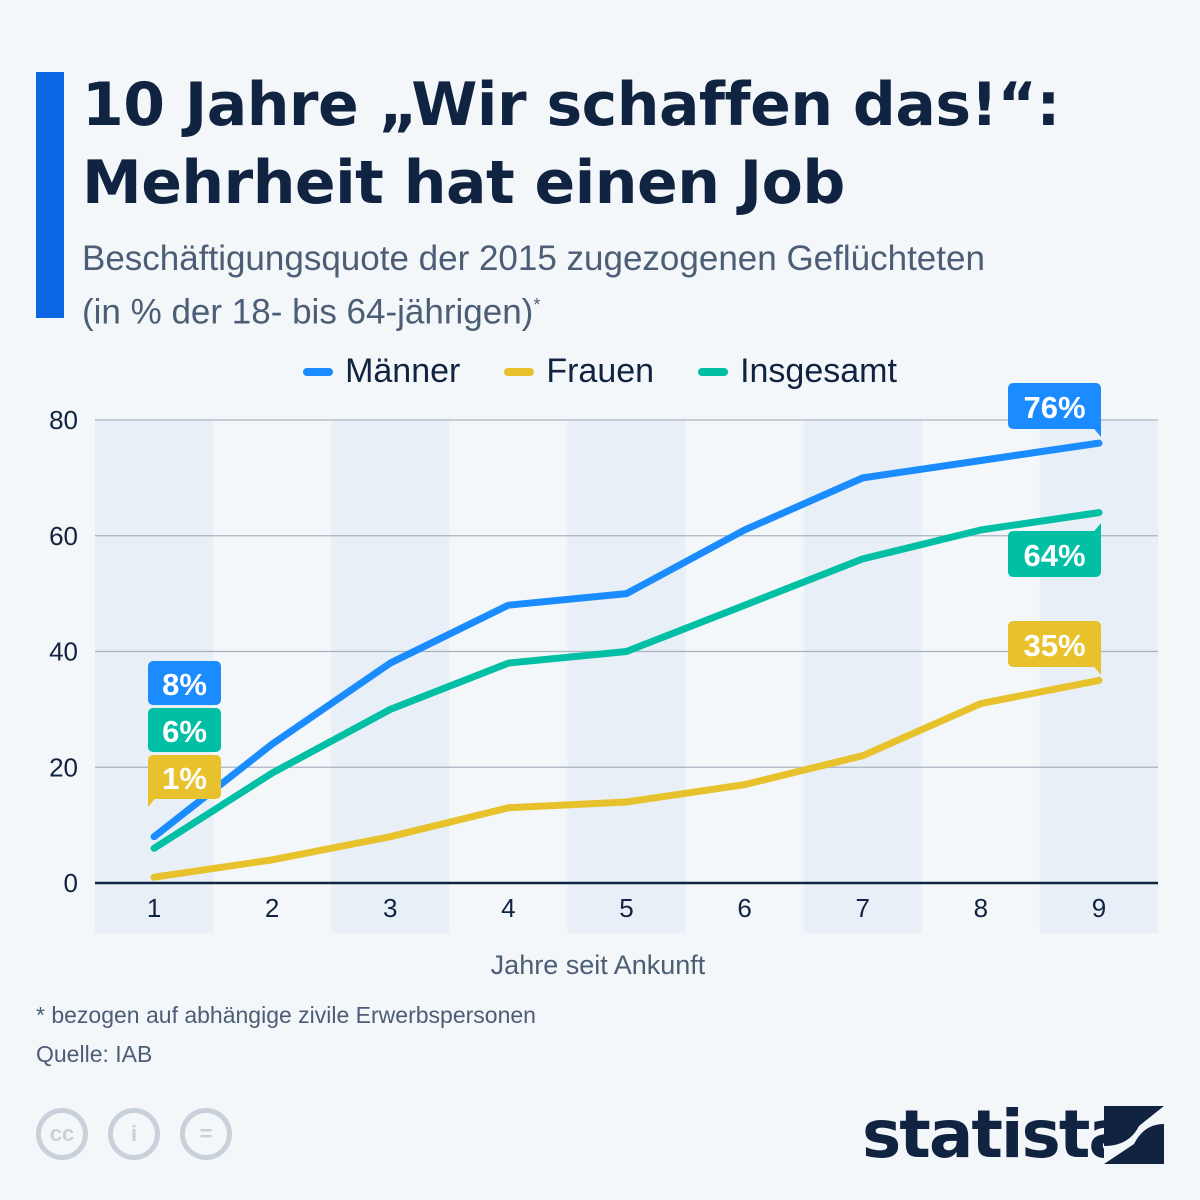 The width and height of the screenshot is (1200, 1200). What do you see at coordinates (508, 908) in the screenshot?
I see `x-tick-label: 4` at bounding box center [508, 908].